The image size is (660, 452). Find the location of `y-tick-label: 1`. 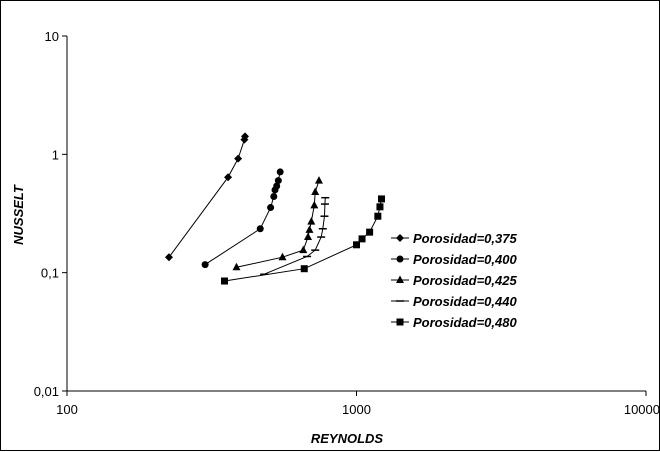

y-tick-label: 1 is located at coordinates (55, 154).